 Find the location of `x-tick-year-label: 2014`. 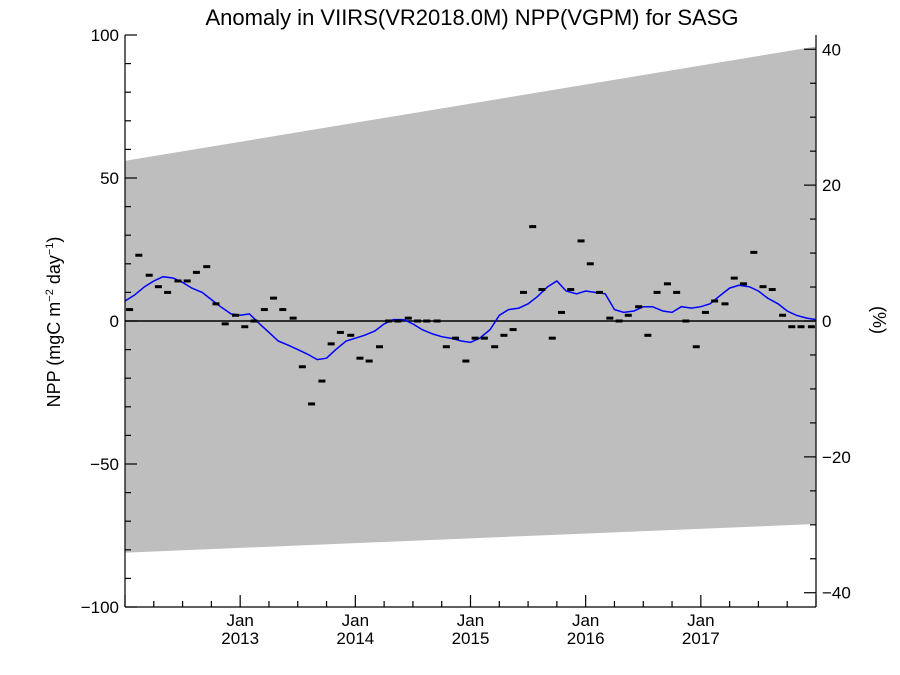

x-tick-year-label: 2014 is located at coordinates (355, 638).